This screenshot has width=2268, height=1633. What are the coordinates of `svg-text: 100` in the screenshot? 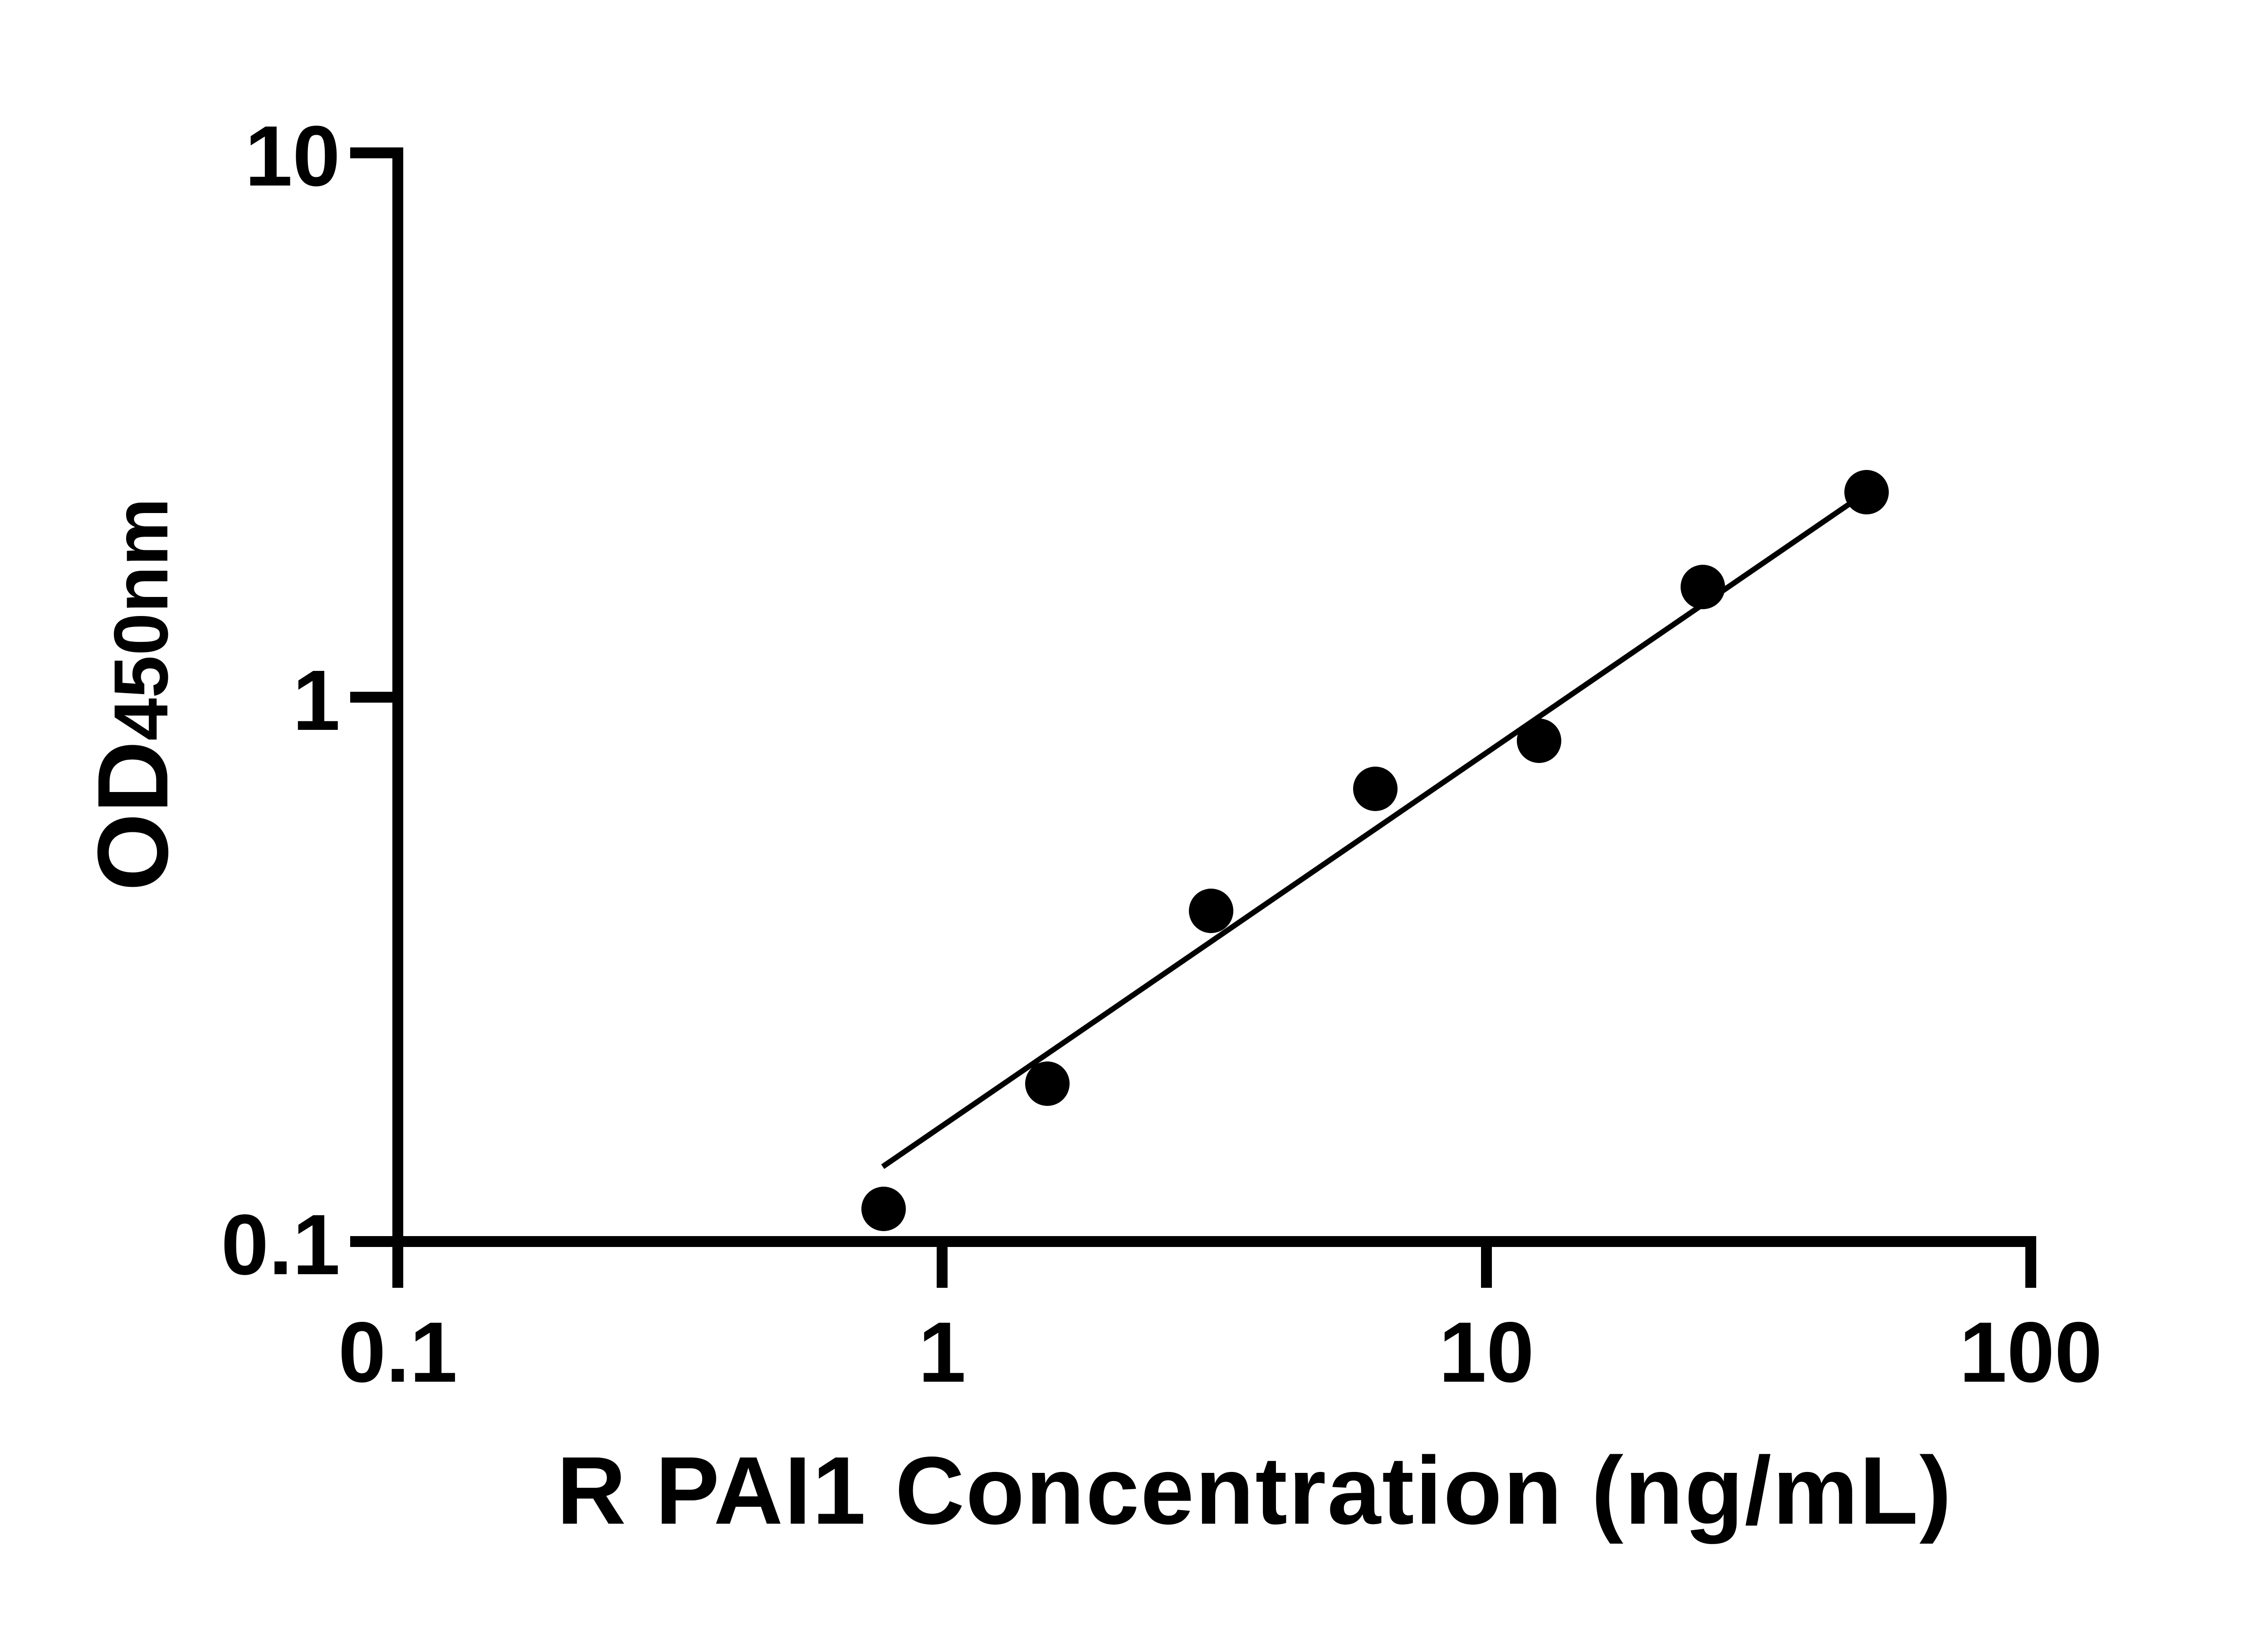 It's located at (2030, 1352).